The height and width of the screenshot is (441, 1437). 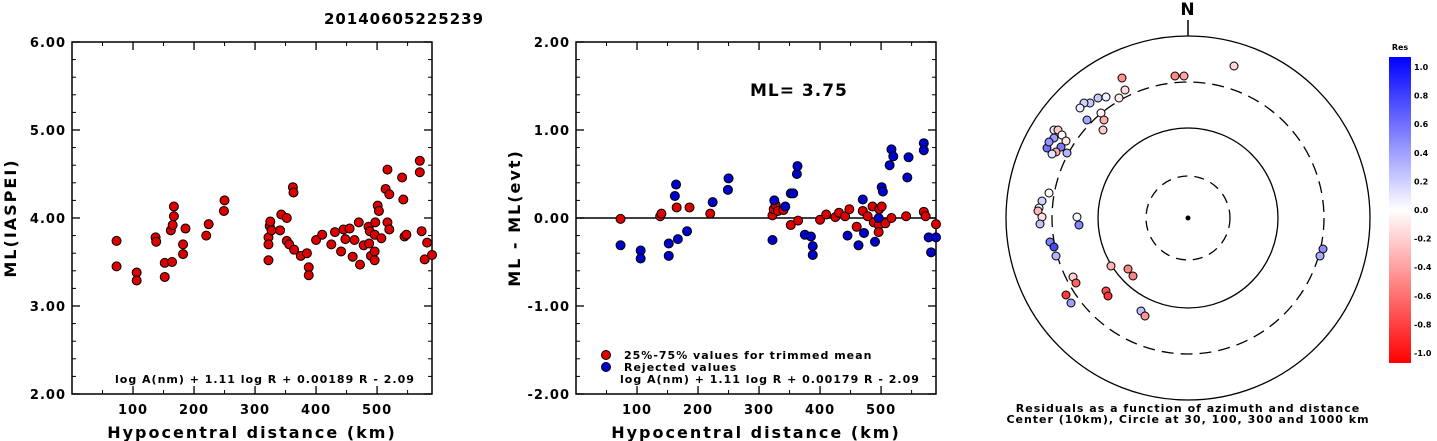 I want to click on circle-30km, so click(x=1188, y=218).